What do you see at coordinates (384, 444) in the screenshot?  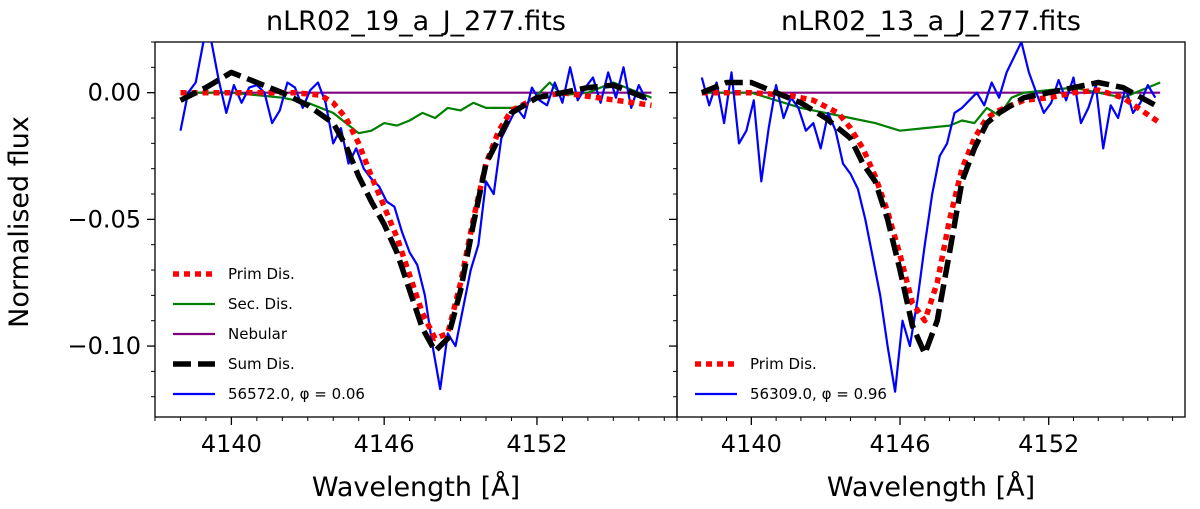 I see `panel-1-x-tick-label-4146: 4146` at bounding box center [384, 444].